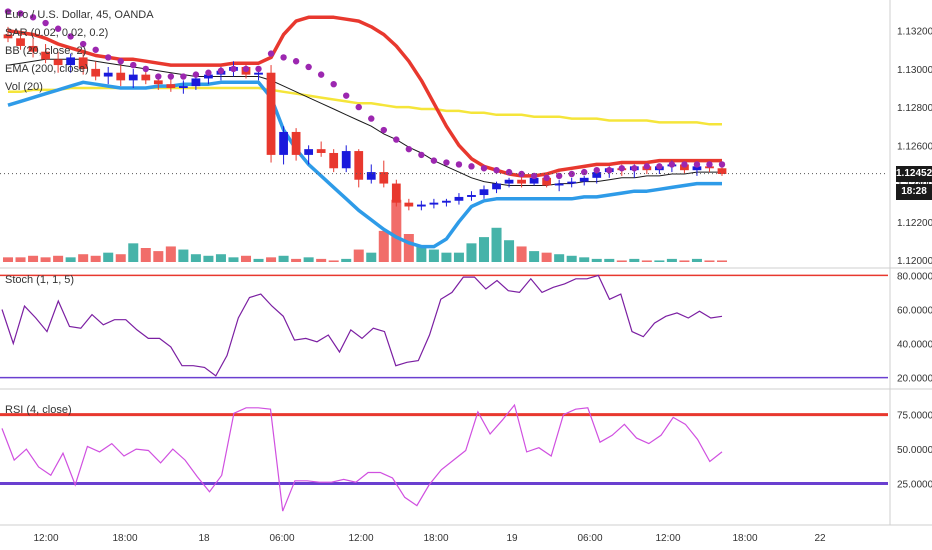 This screenshot has height=550, width=932. Describe the element at coordinates (914, 32) in the screenshot. I see `price-tick-label: 1.13200` at that location.